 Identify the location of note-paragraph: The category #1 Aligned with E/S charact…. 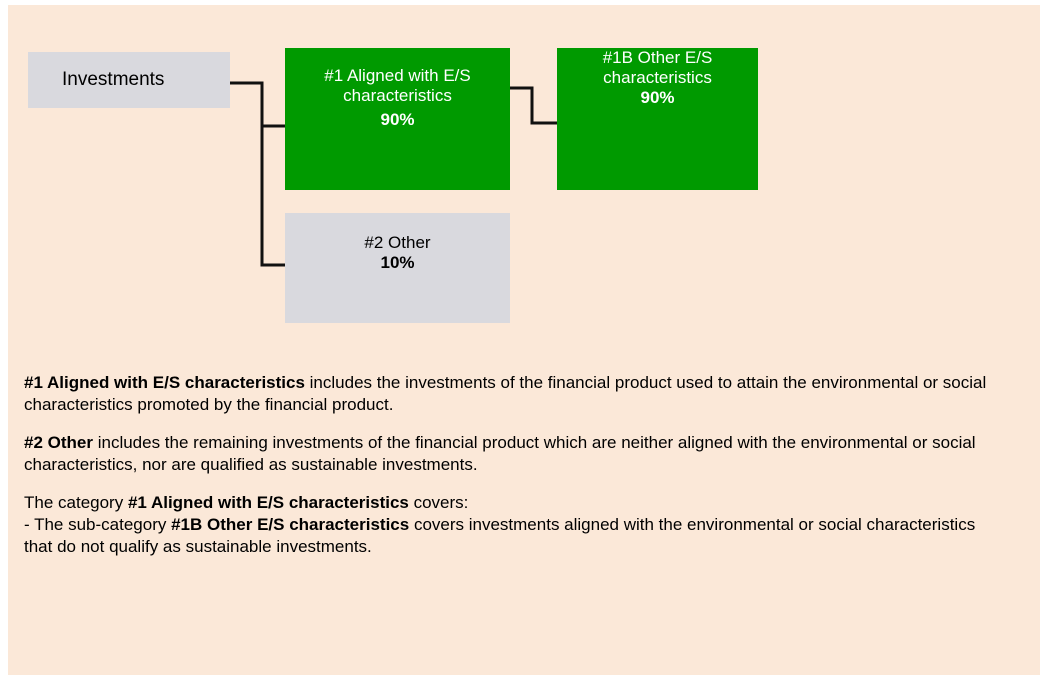
(509, 525).